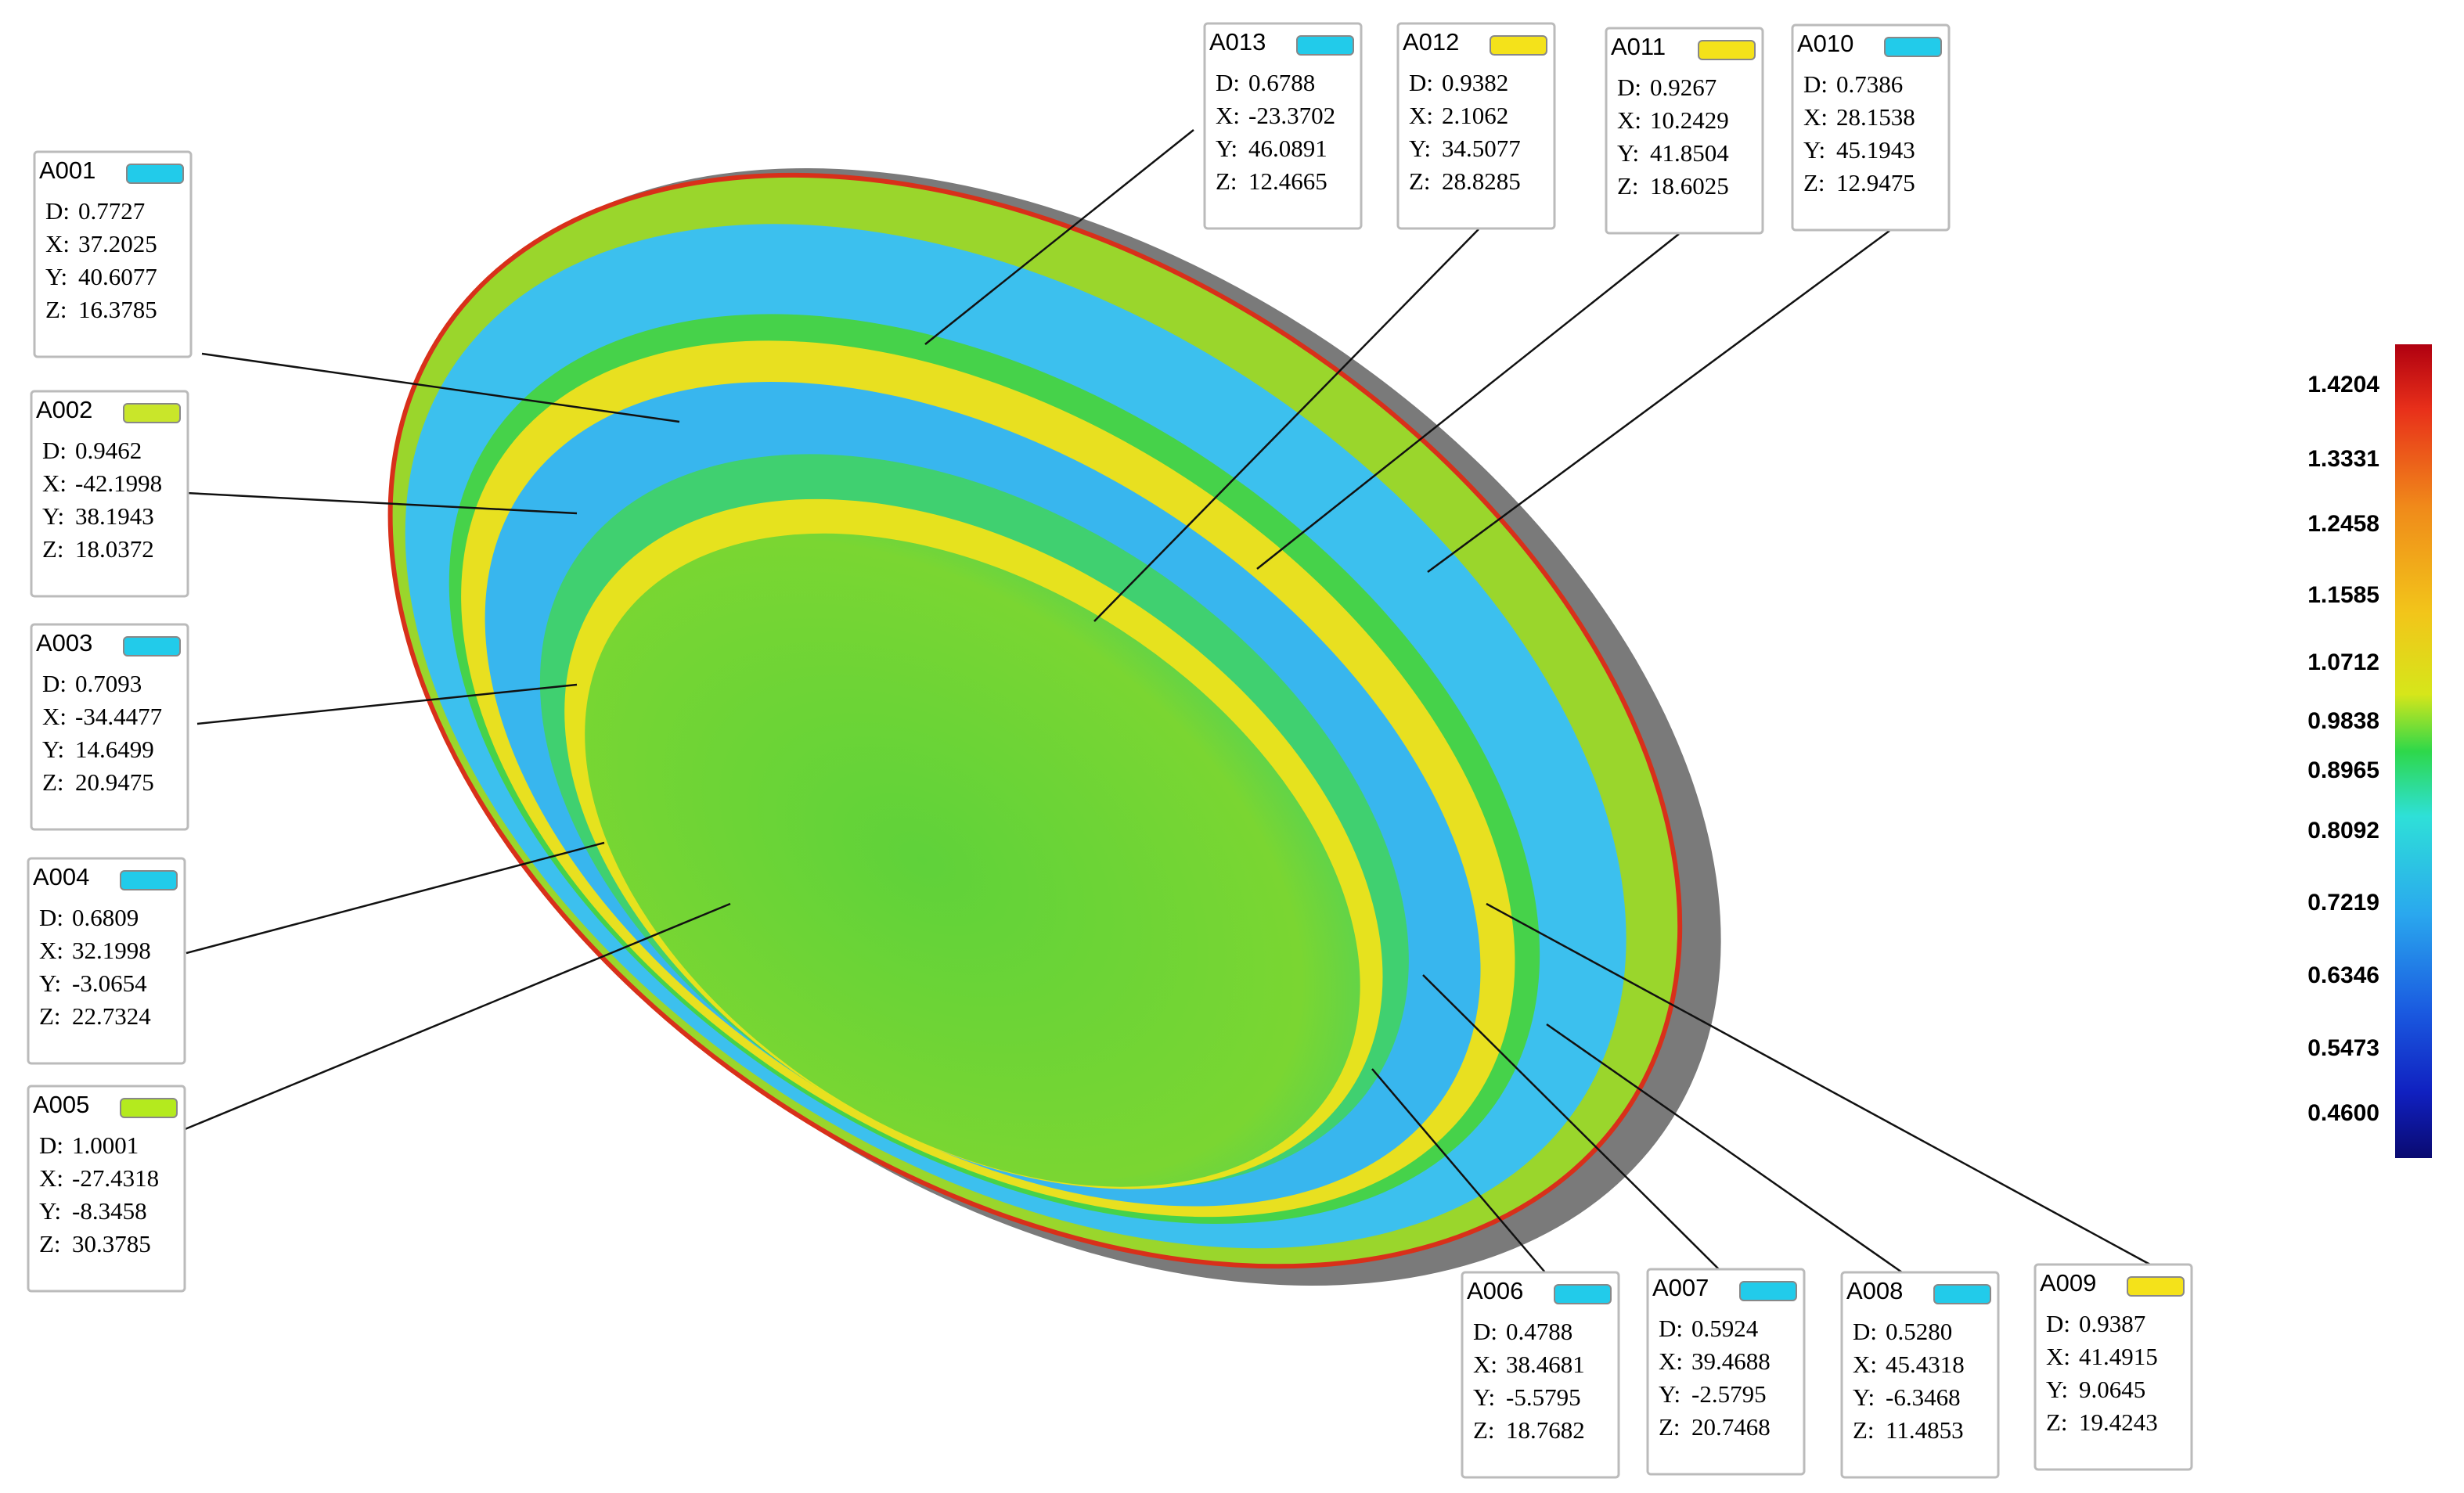  I want to click on scale-tick-label: 1.0712, so click(2343, 662).